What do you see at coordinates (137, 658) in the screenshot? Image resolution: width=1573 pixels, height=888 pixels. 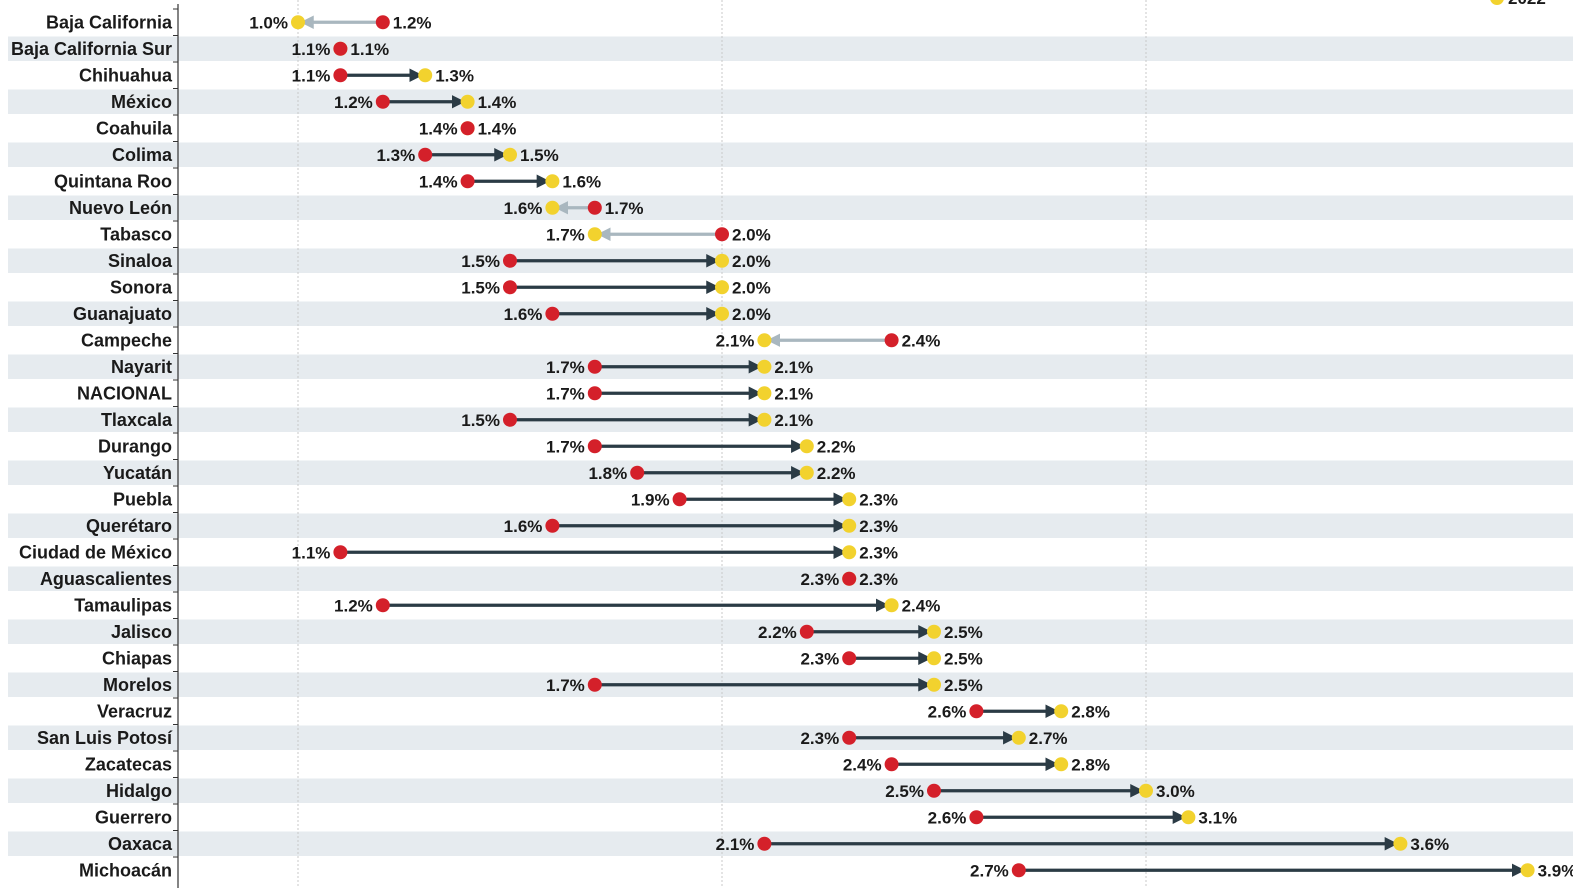 I see `state-label: Chiapas` at bounding box center [137, 658].